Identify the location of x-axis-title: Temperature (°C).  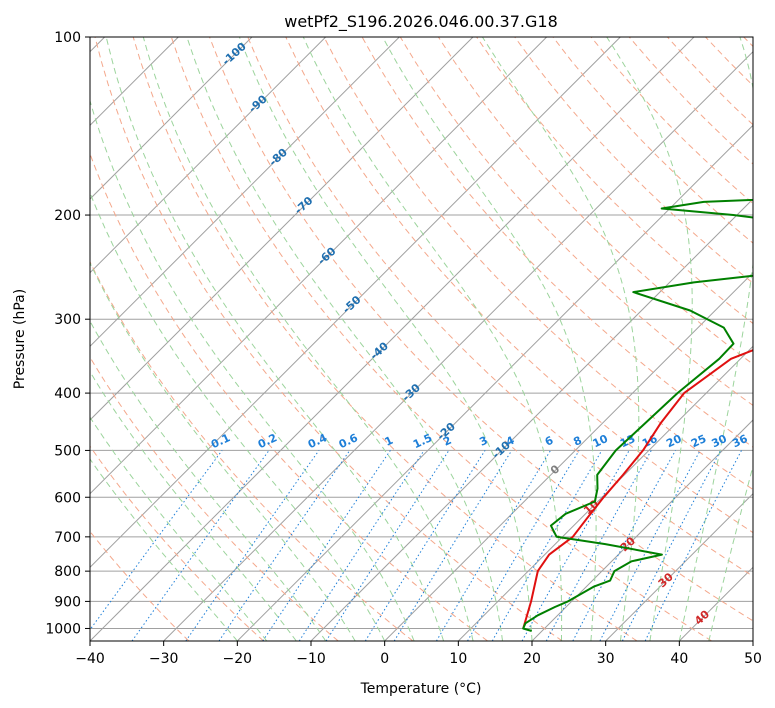
(421, 689).